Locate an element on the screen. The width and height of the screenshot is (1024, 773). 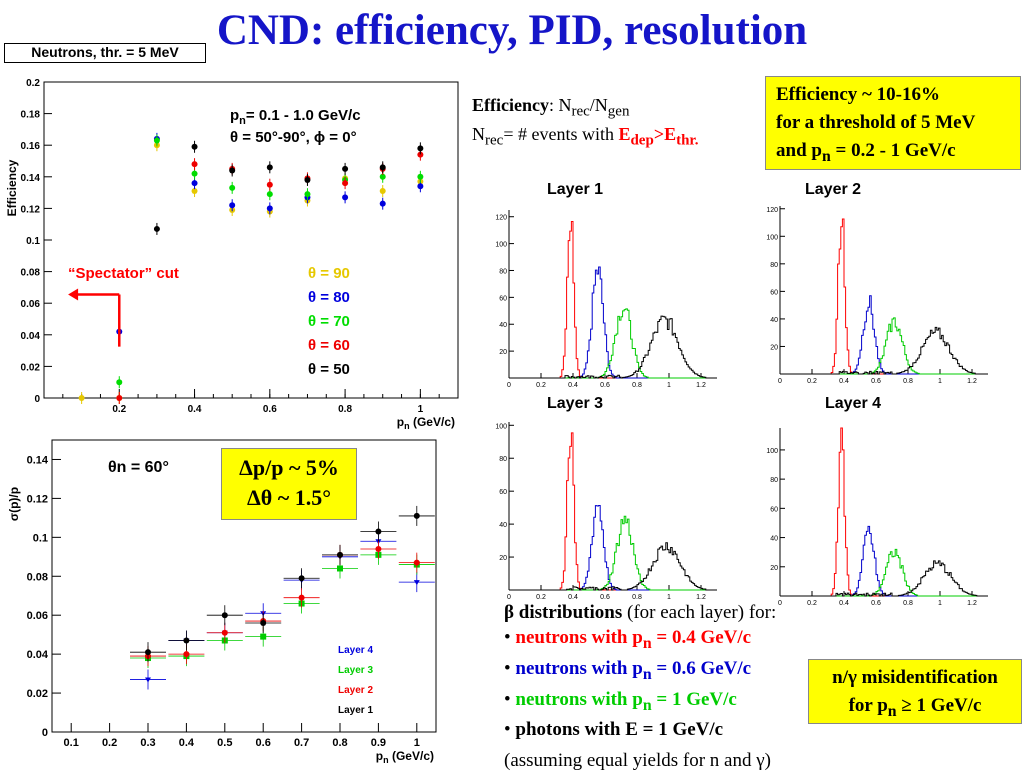
histogram-xtick-label: 1 is located at coordinates (669, 385).